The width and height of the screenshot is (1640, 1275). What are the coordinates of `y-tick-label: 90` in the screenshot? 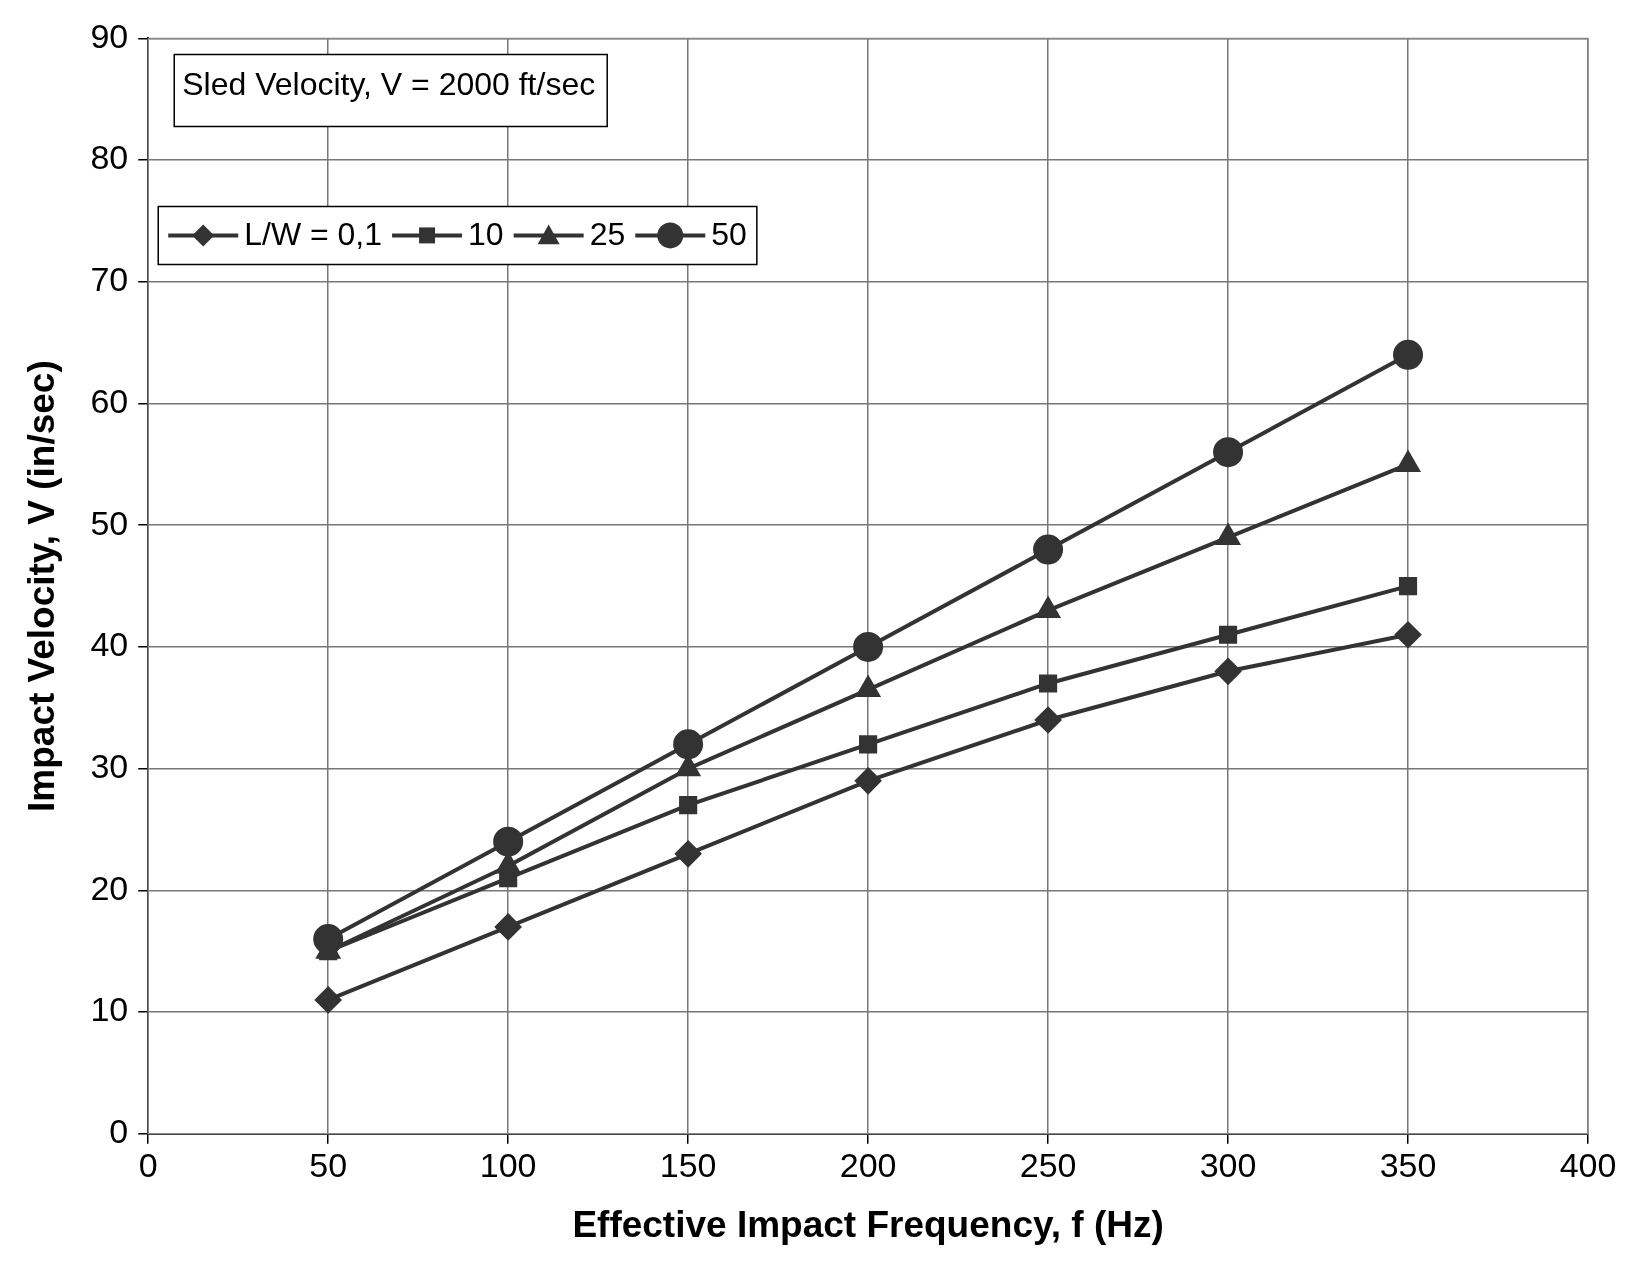 It's located at (109, 35).